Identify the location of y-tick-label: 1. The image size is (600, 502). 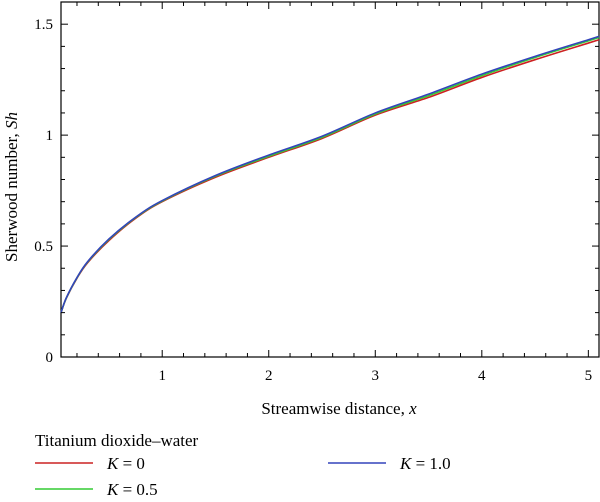
(50, 136).